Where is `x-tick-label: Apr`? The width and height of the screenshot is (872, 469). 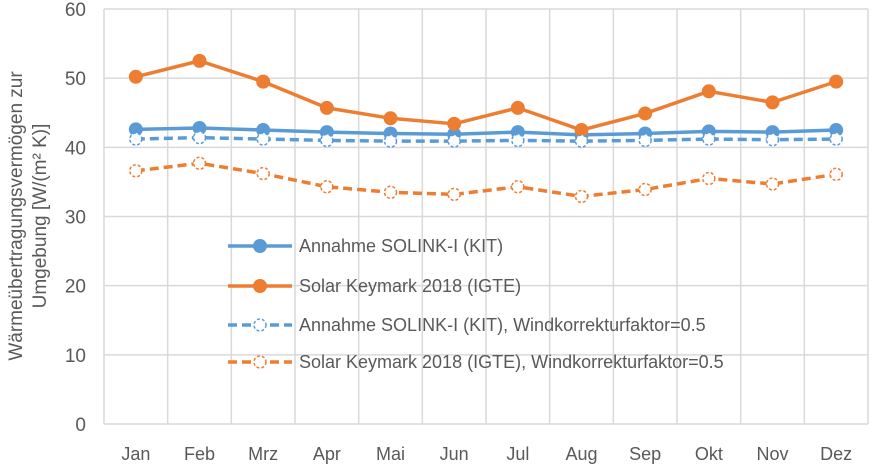
x-tick-label: Apr is located at coordinates (327, 454).